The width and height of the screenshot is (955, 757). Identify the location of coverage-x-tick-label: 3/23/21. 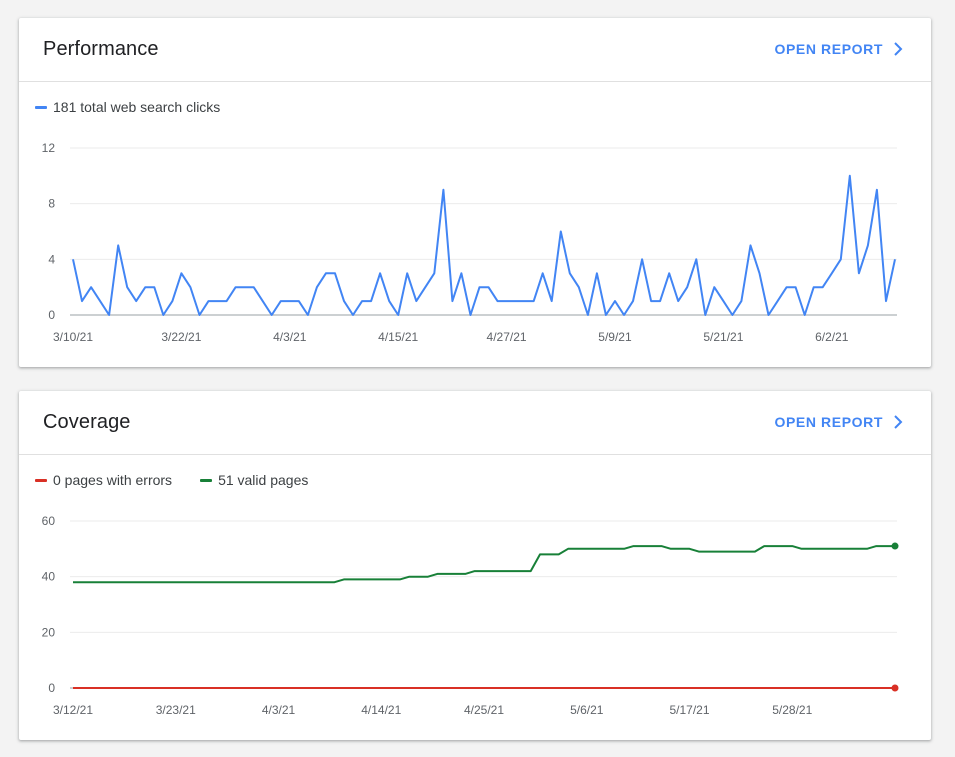
(176, 710).